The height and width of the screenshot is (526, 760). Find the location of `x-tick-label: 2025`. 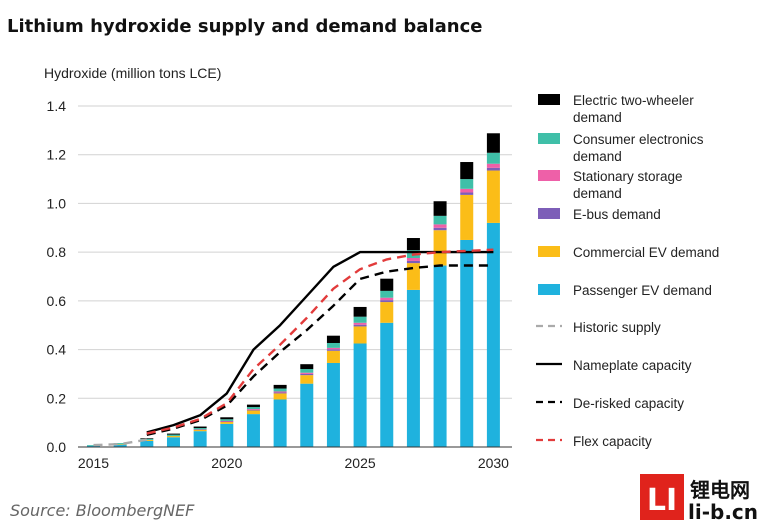

x-tick-label: 2025 is located at coordinates (360, 463).